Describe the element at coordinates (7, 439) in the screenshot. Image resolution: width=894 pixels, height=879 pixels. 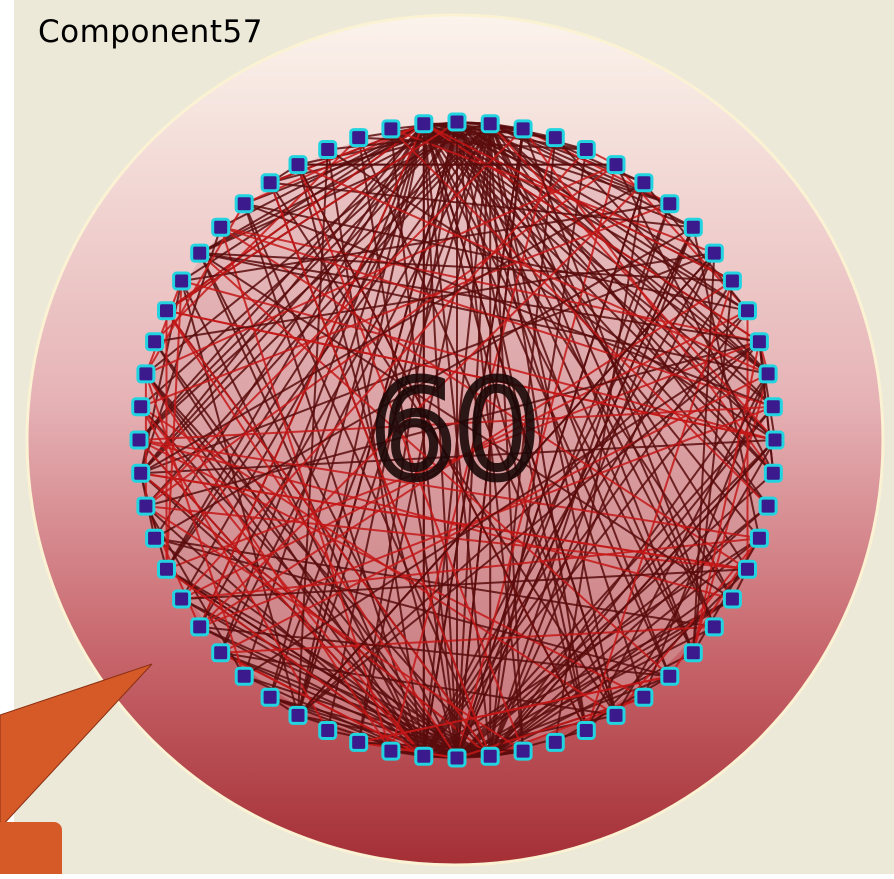
I see `panel-left-edge` at that location.